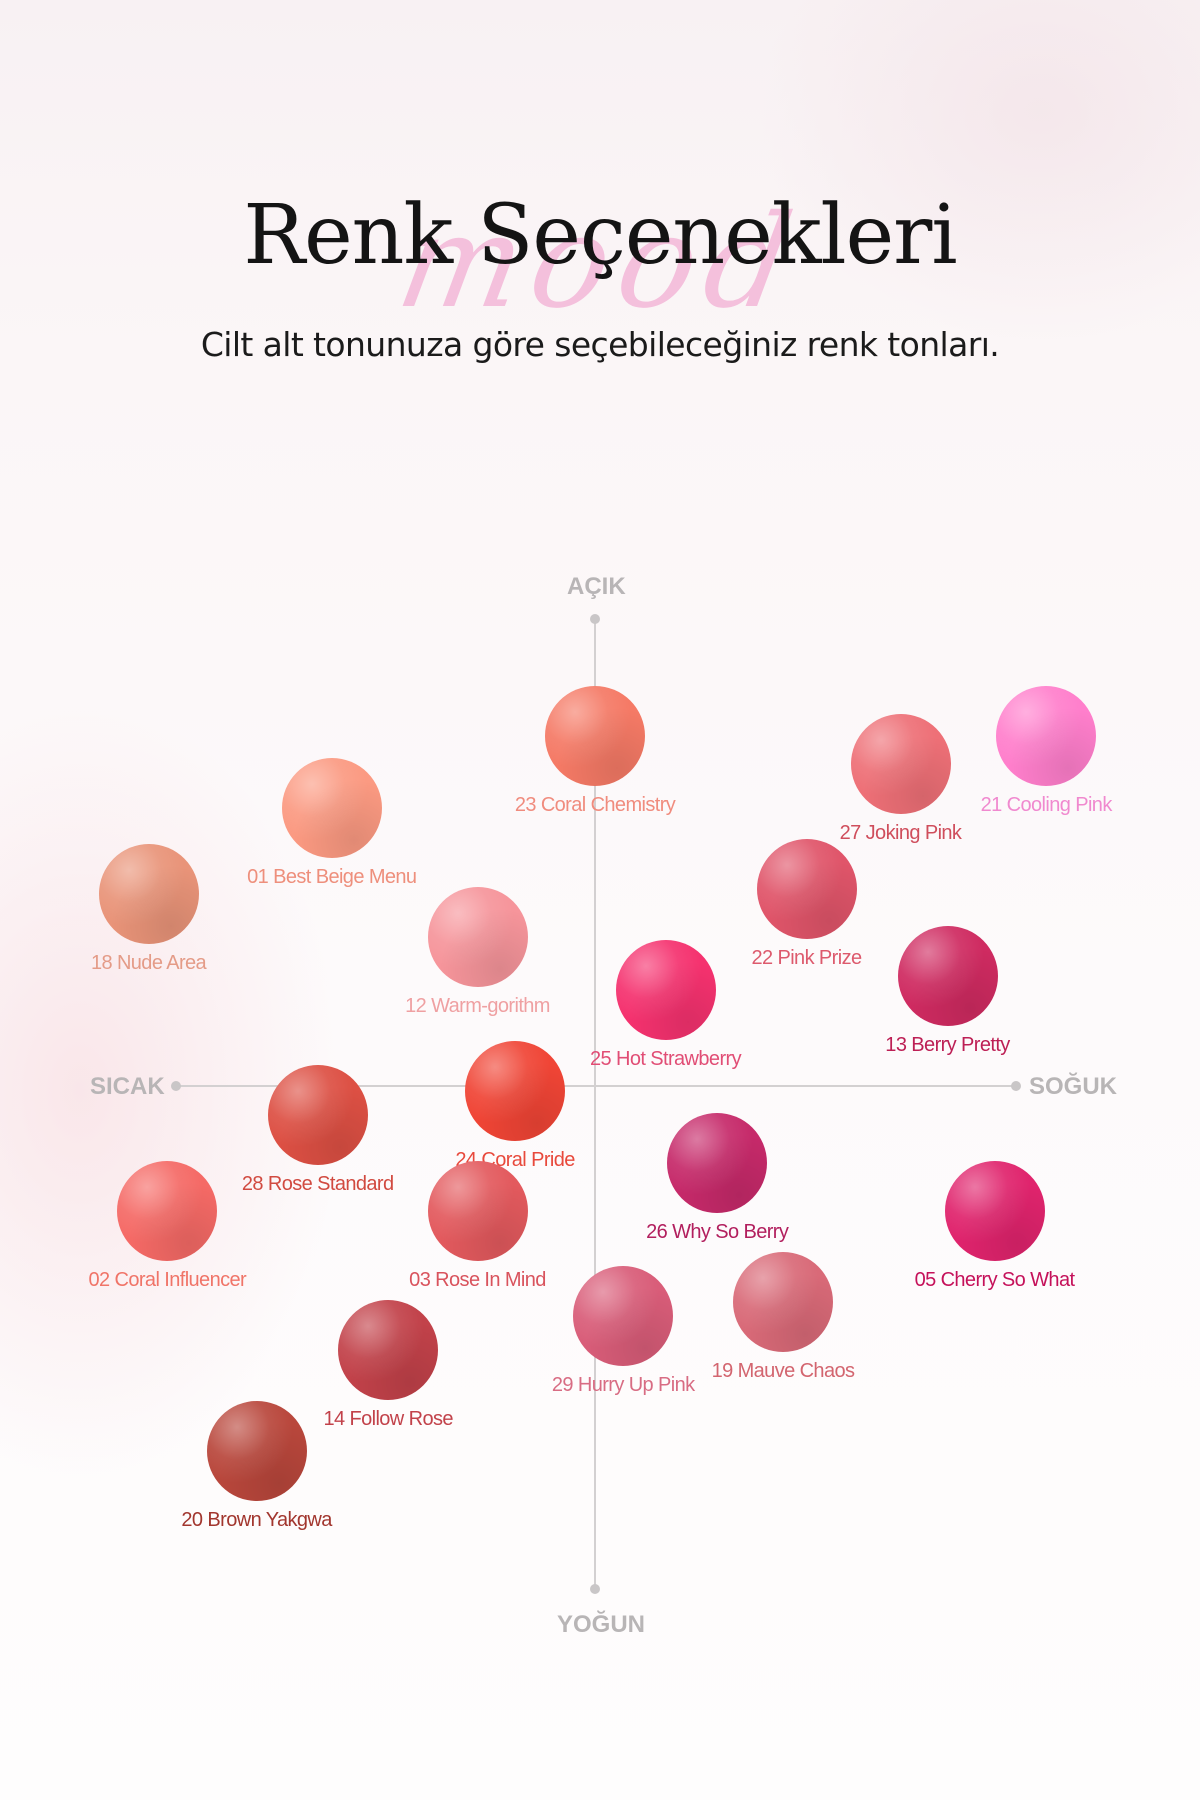 The height and width of the screenshot is (1800, 1200). Describe the element at coordinates (595, 619) in the screenshot. I see `axis-top-dot` at that location.